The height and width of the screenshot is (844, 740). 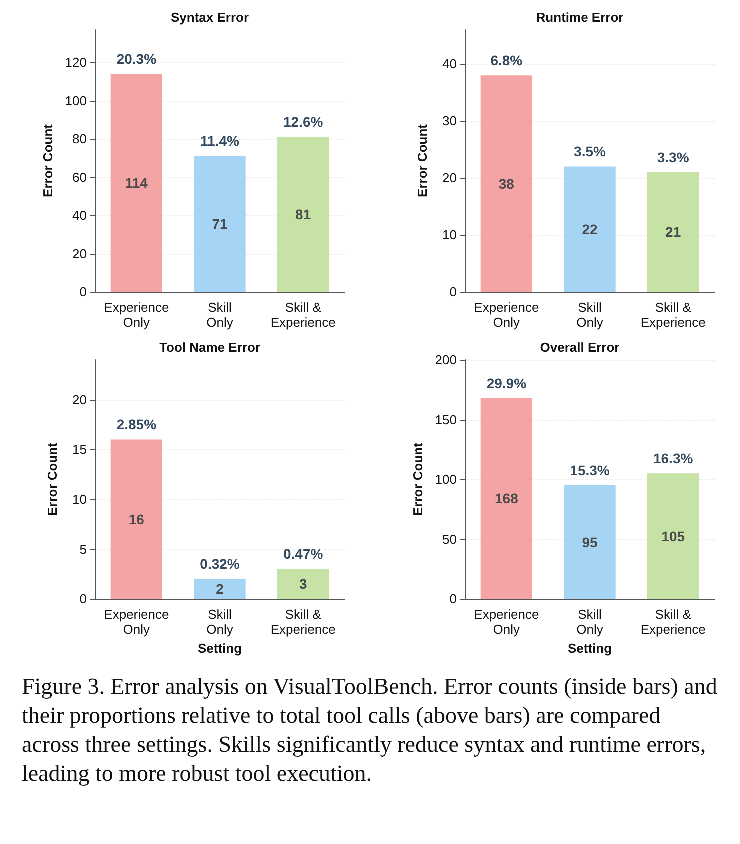 What do you see at coordinates (210, 17) in the screenshot?
I see `chart-title: Syntax Error` at bounding box center [210, 17].